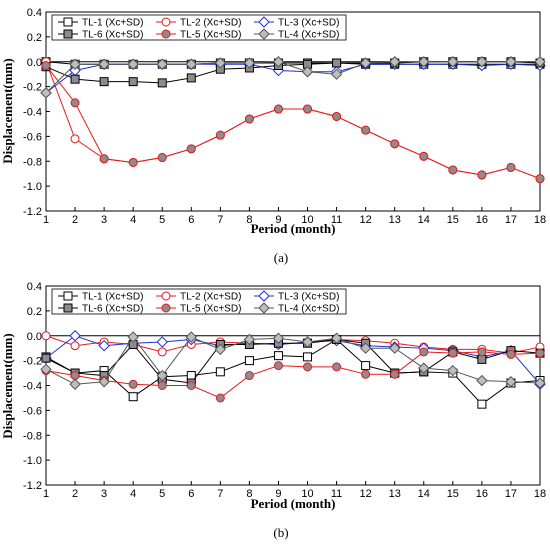 The height and width of the screenshot is (551, 550). Describe the element at coordinates (307, 494) in the screenshot. I see `x-tick-label: 10` at that location.